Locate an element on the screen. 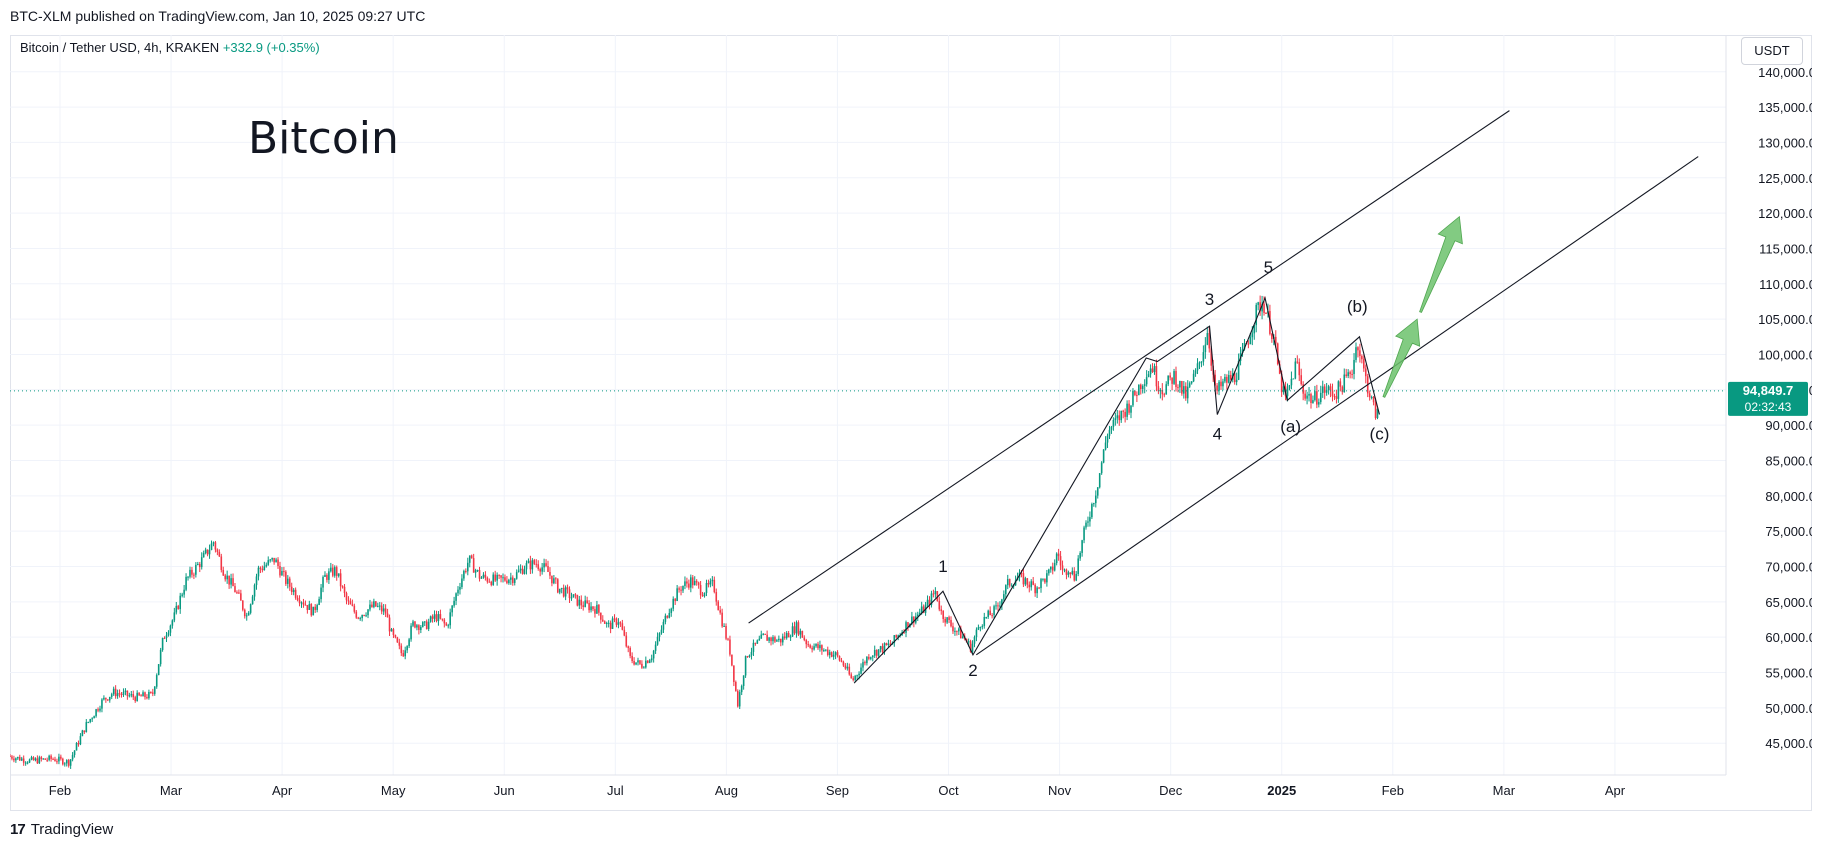 The width and height of the screenshot is (1824, 852). x-tick-label: Dec is located at coordinates (1171, 790).